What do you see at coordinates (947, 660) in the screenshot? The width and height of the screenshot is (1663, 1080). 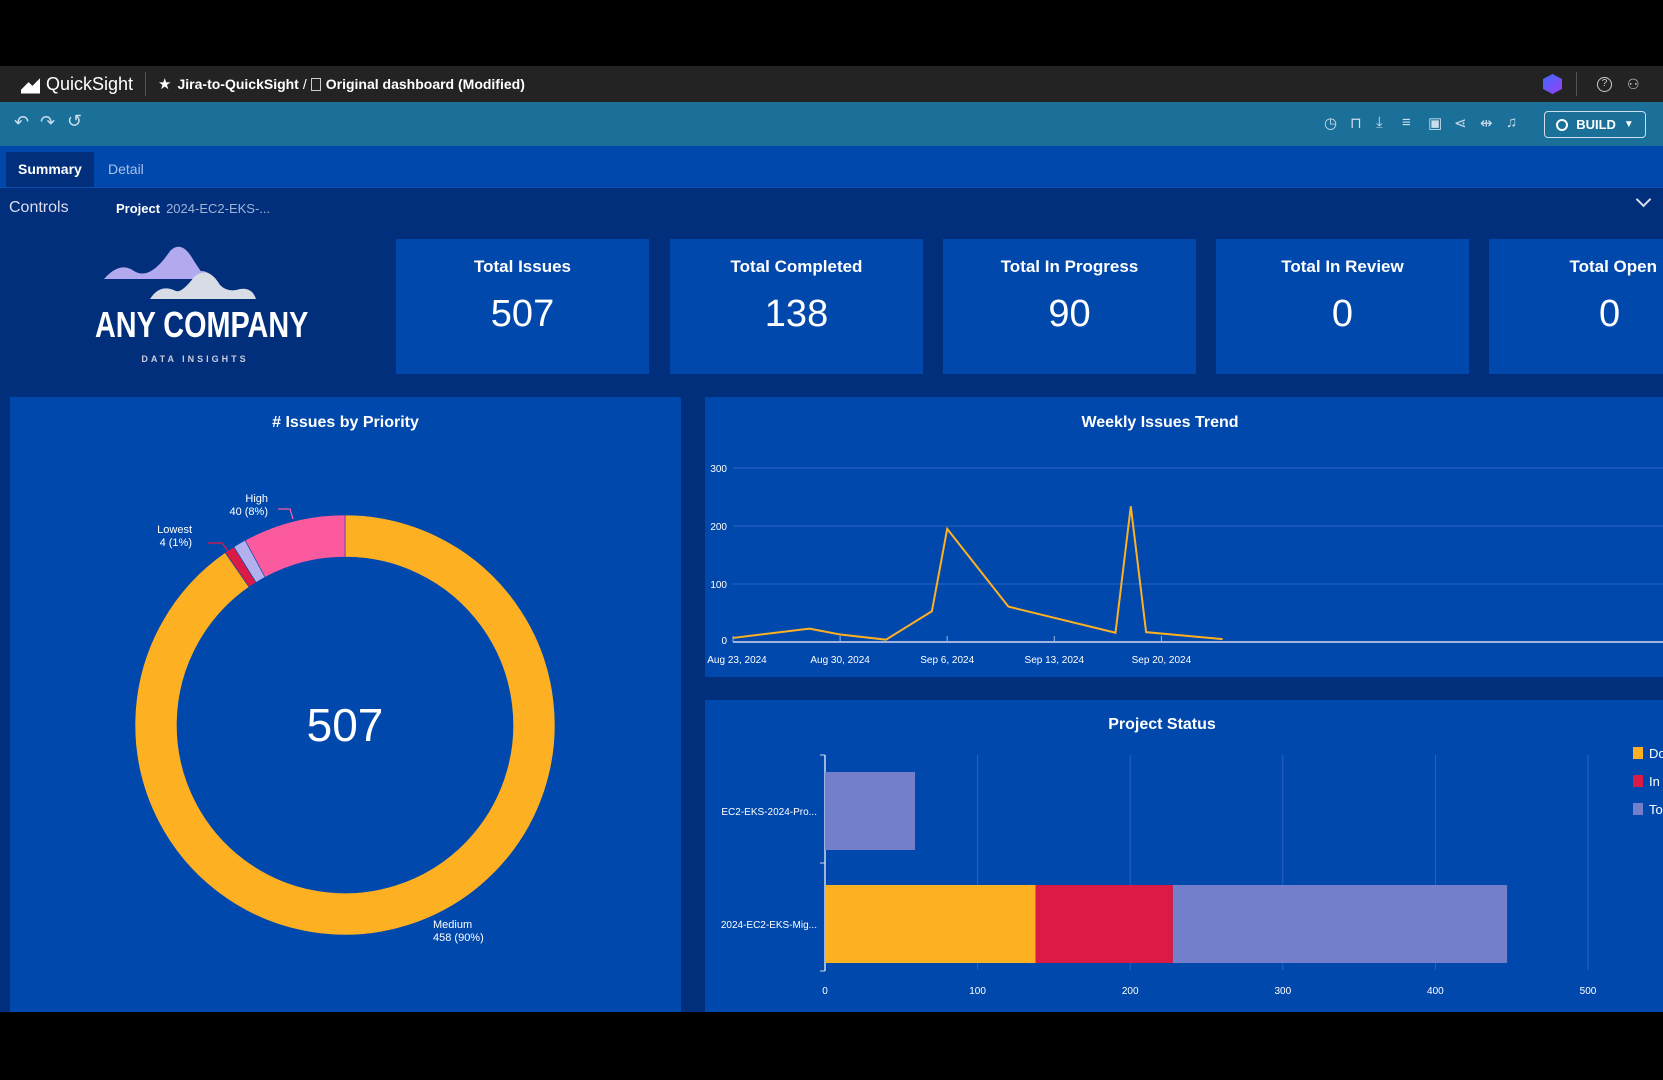 I see `x-tick-label: Sep 6, 2024` at bounding box center [947, 660].